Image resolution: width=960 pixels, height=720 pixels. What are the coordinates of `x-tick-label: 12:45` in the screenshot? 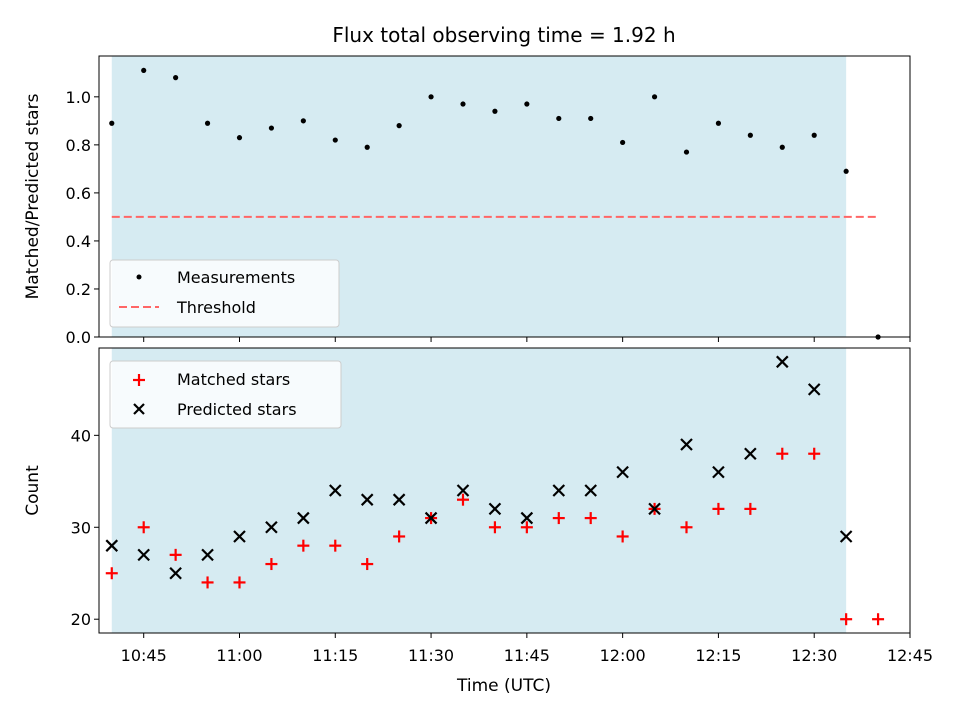 It's located at (910, 655).